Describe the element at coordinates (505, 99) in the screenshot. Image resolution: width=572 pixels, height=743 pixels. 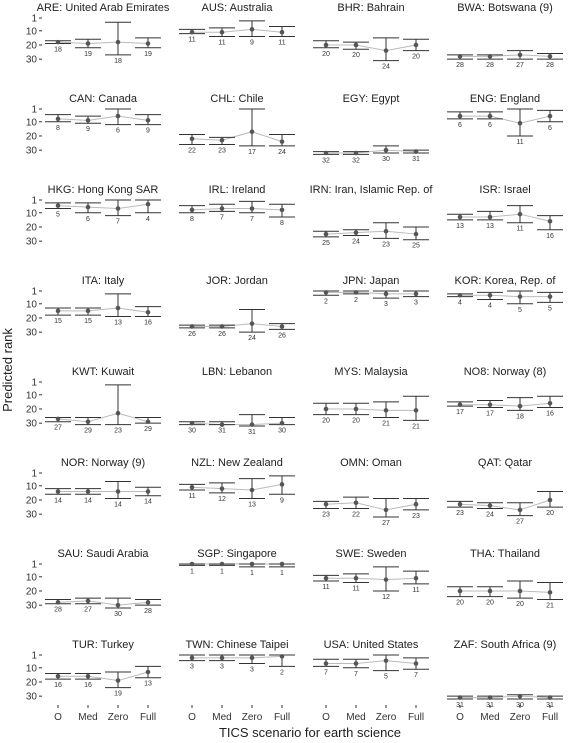
I see `panel-title: ENG: England` at that location.